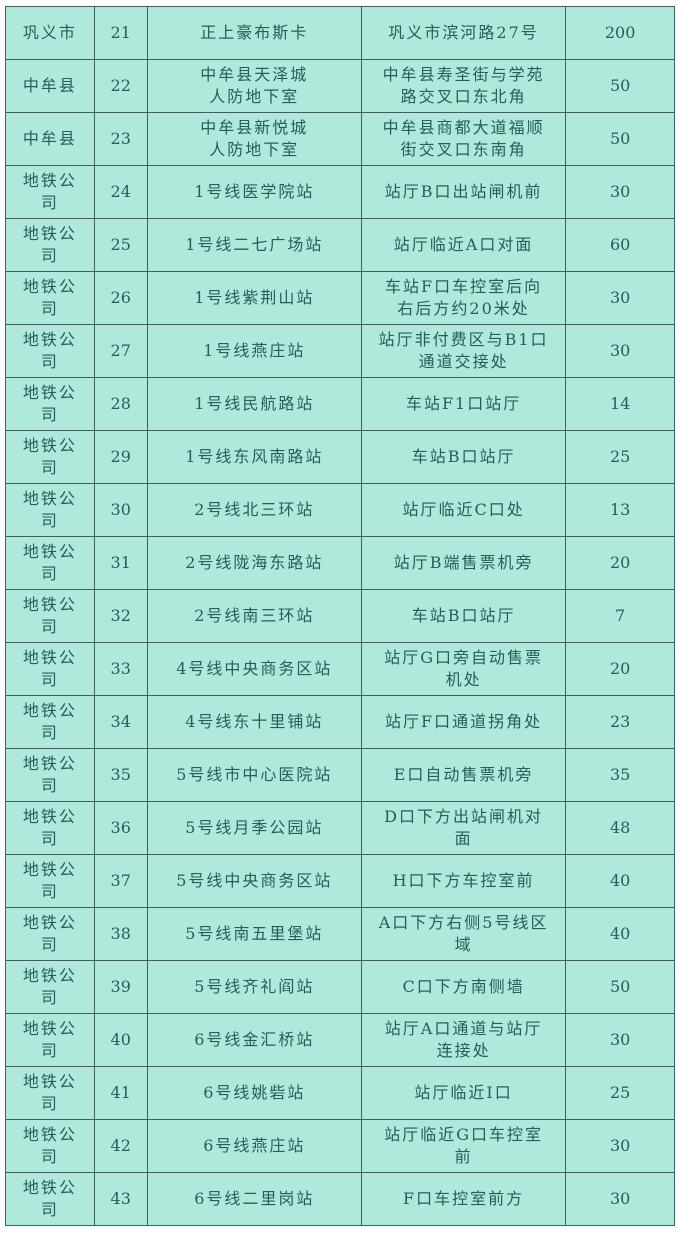 Image resolution: width=678 pixels, height=1258 pixels. What do you see at coordinates (254, 139) in the screenshot?
I see `site-name-cell: 中牟县新悦城 人防地下室` at bounding box center [254, 139].